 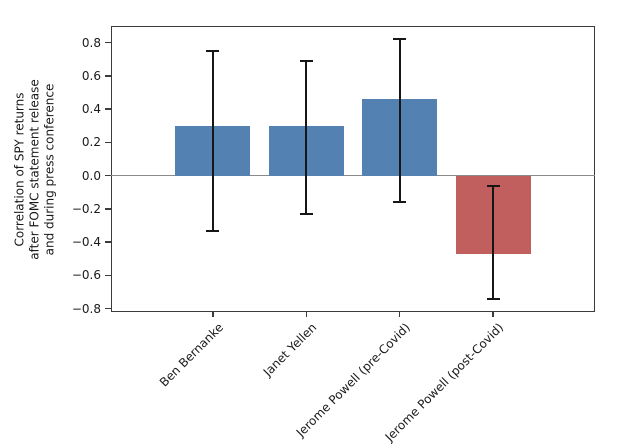 What do you see at coordinates (91, 175) in the screenshot?
I see `y-tick-label-0.0: 0.0` at bounding box center [91, 175].